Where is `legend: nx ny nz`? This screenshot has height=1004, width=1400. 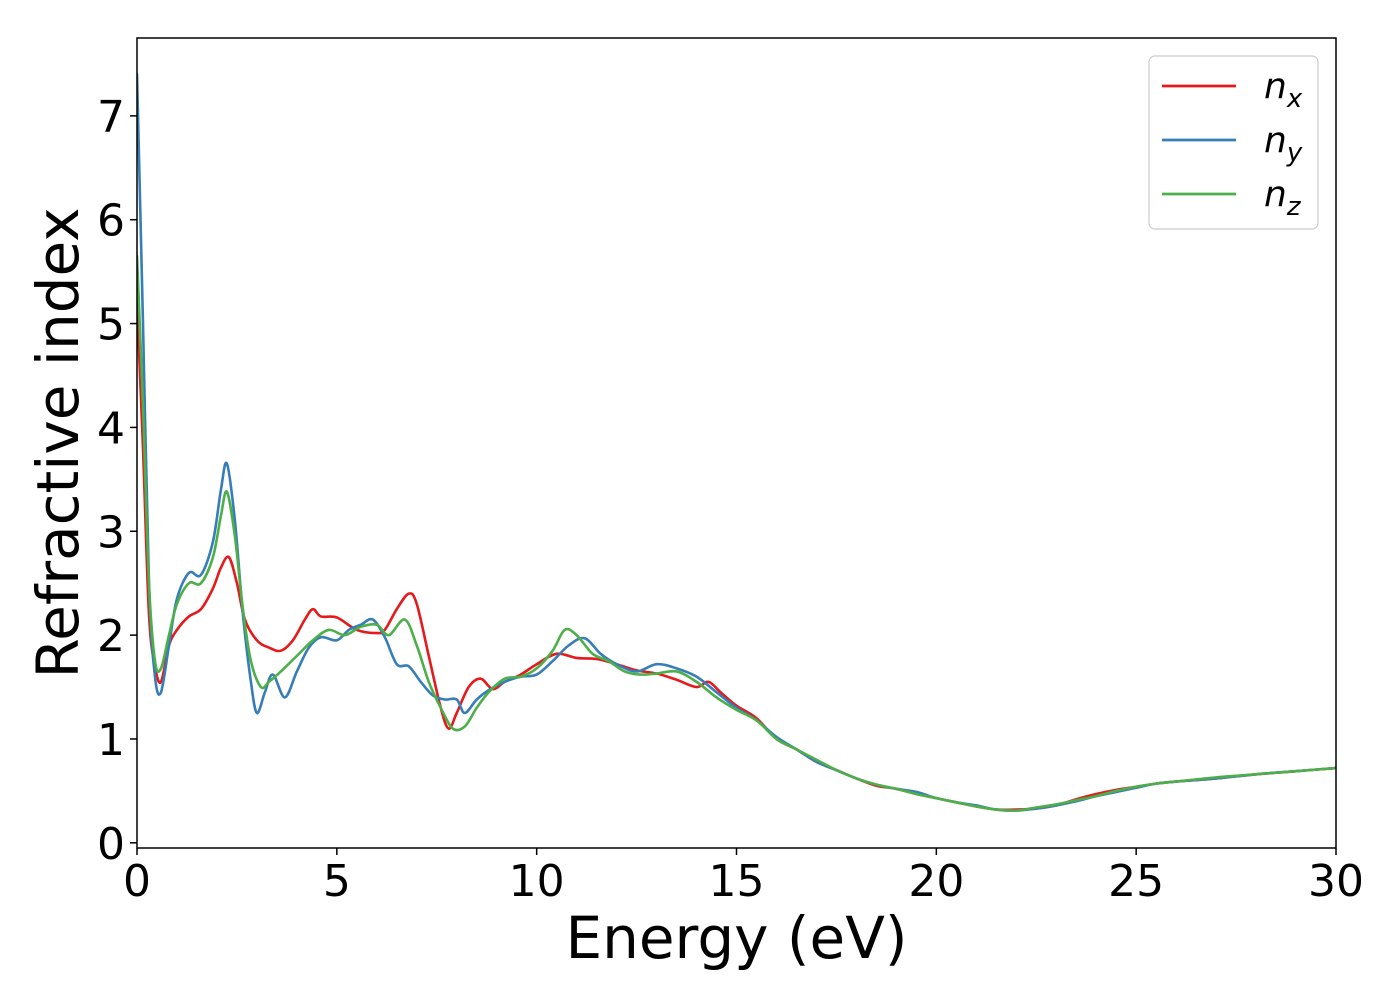 legend: nx ny nz is located at coordinates (1233, 142).